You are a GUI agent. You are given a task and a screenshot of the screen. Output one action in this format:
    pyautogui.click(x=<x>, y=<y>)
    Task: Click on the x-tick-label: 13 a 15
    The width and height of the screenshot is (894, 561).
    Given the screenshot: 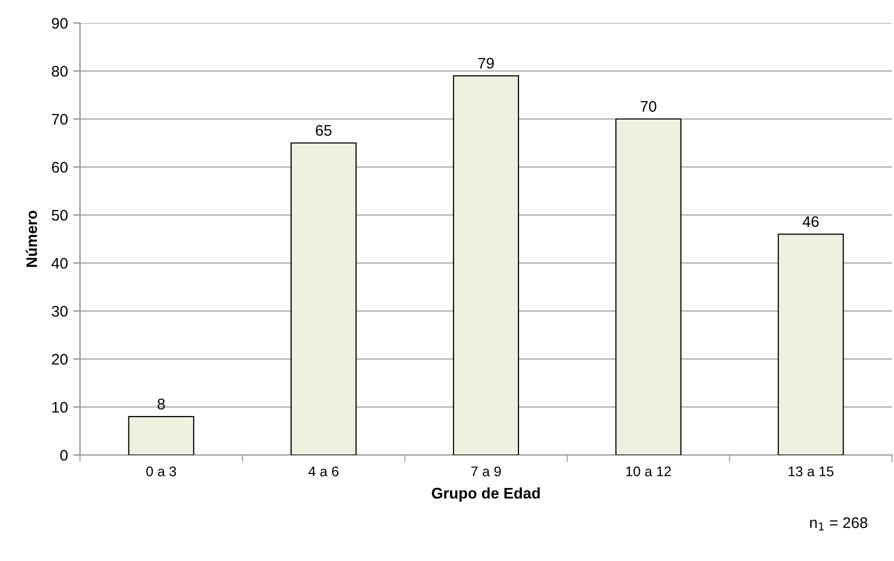 What is the action you would take?
    pyautogui.click(x=811, y=471)
    